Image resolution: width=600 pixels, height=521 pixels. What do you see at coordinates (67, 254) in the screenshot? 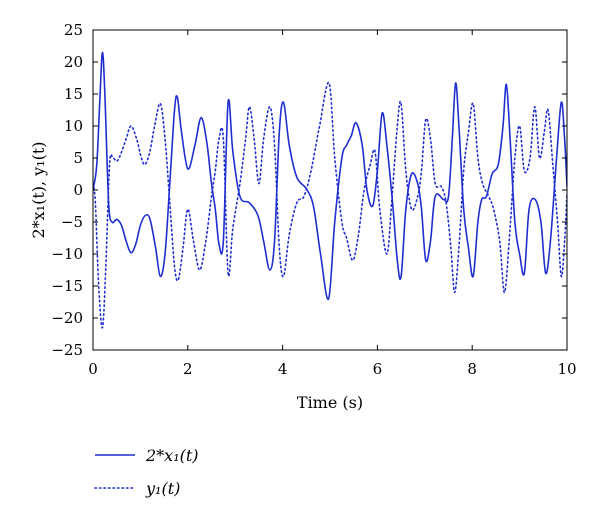
I see `y-tick-label: −10` at bounding box center [67, 254].